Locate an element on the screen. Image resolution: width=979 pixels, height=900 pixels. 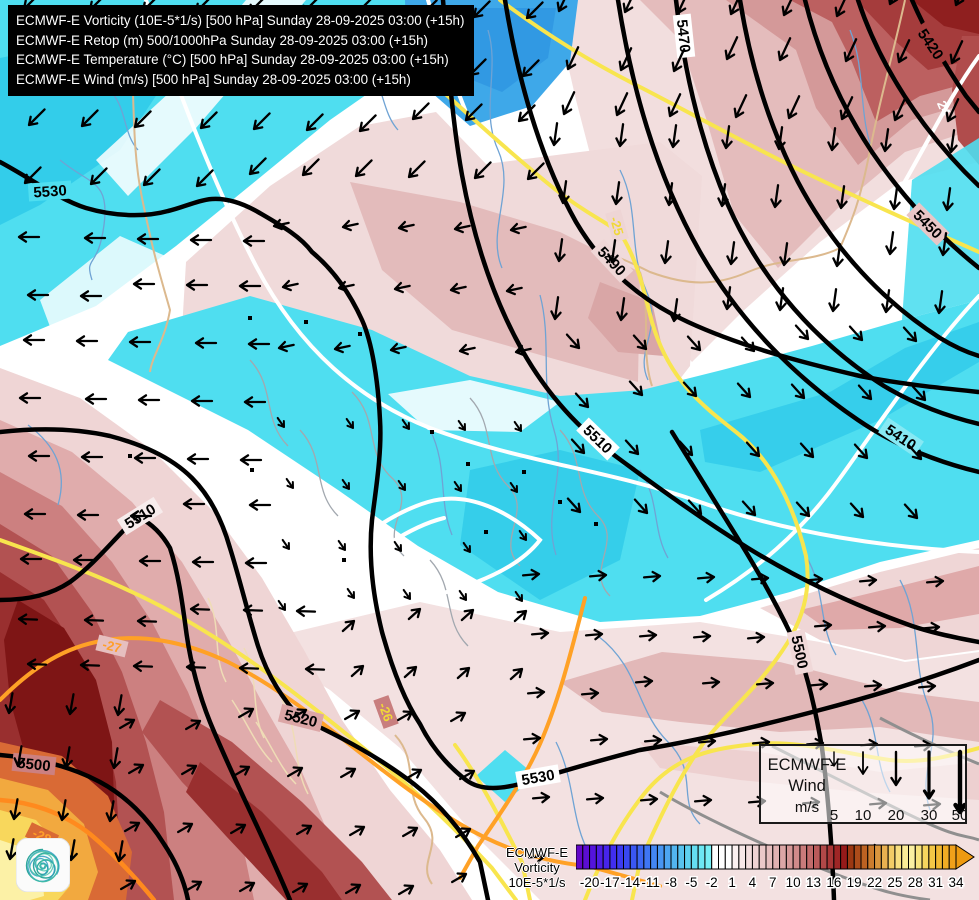
logo-spiral-icon is located at coordinates (42, 865).